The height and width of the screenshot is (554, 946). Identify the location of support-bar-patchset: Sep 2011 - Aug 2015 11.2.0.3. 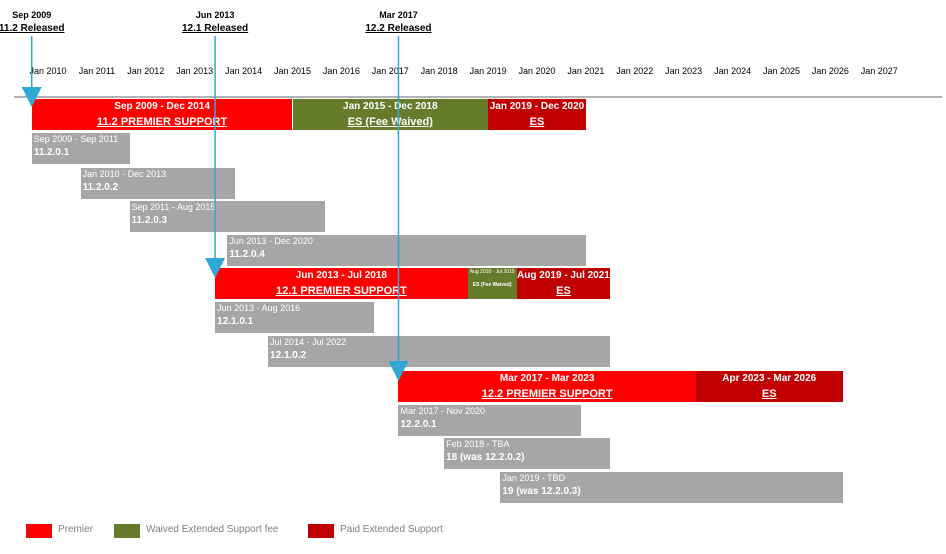
(227, 216).